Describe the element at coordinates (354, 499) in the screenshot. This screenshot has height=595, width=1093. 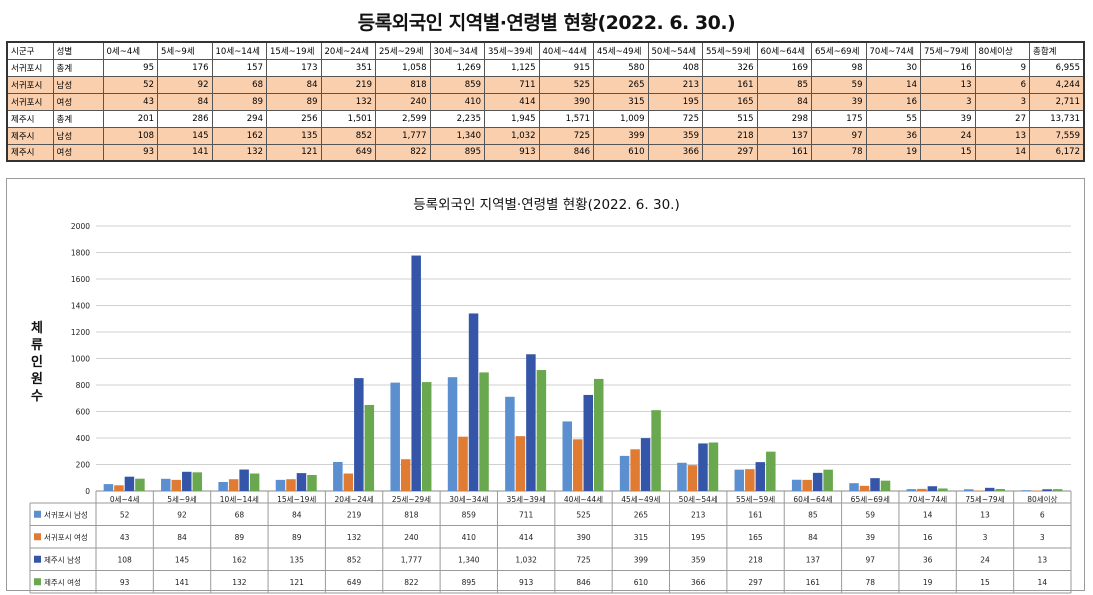
I see `x-tick-label: 20세~24세` at that location.